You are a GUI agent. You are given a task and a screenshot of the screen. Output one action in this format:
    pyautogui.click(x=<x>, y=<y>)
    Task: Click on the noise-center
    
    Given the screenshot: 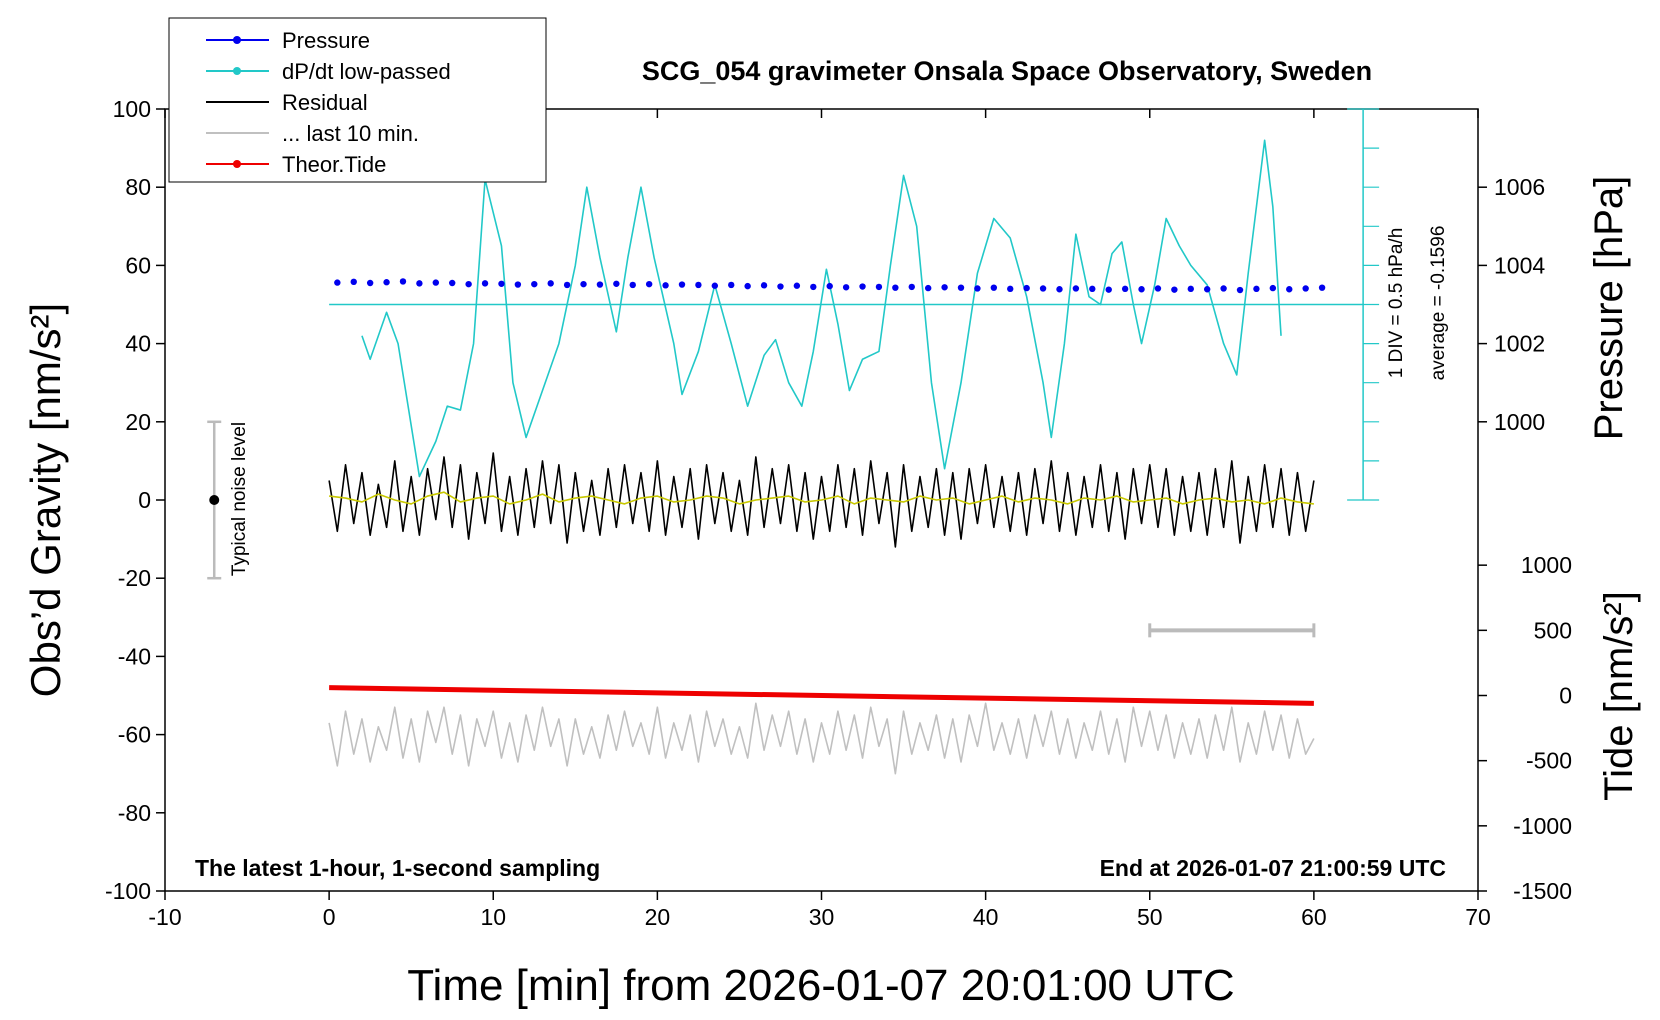 What is the action you would take?
    pyautogui.click(x=214, y=500)
    